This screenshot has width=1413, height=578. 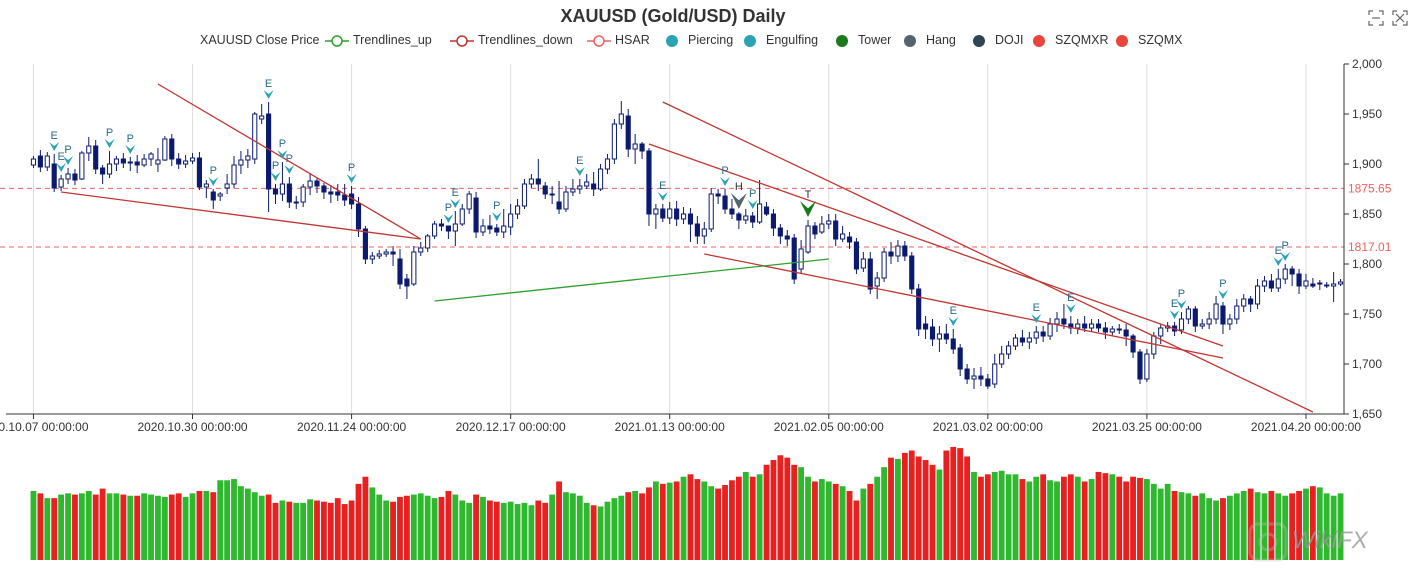 What do you see at coordinates (1009, 40) in the screenshot?
I see `legend-label: DOJI` at bounding box center [1009, 40].